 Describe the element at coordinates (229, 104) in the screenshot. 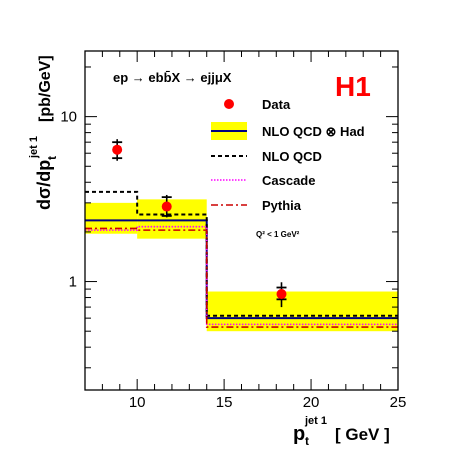

I see `legend-marker-data` at that location.